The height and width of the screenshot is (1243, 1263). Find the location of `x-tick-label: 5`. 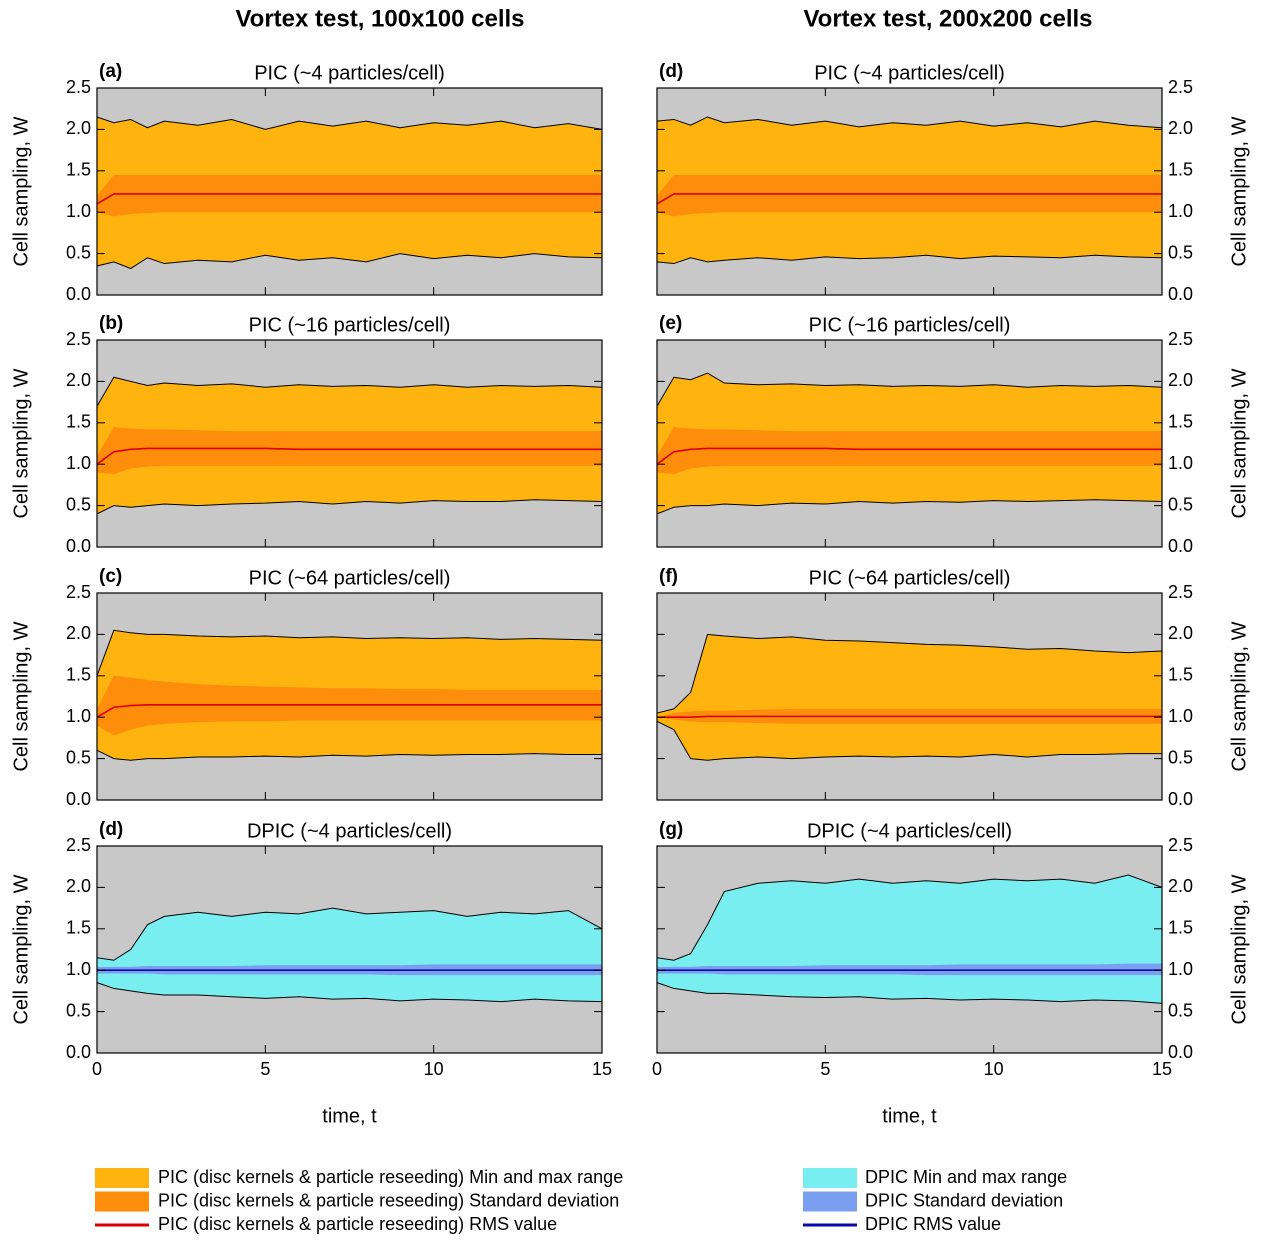

x-tick-label: 5 is located at coordinates (265, 1069).